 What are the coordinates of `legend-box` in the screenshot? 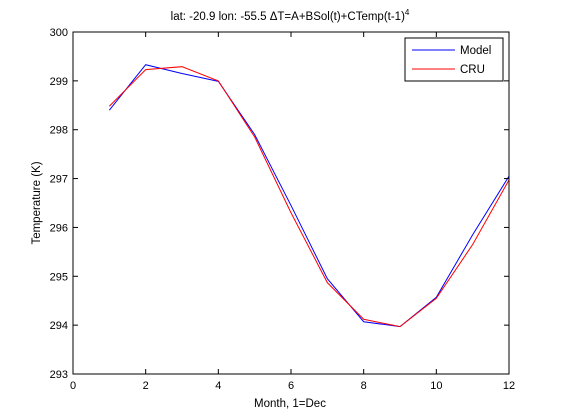 It's located at (454, 59).